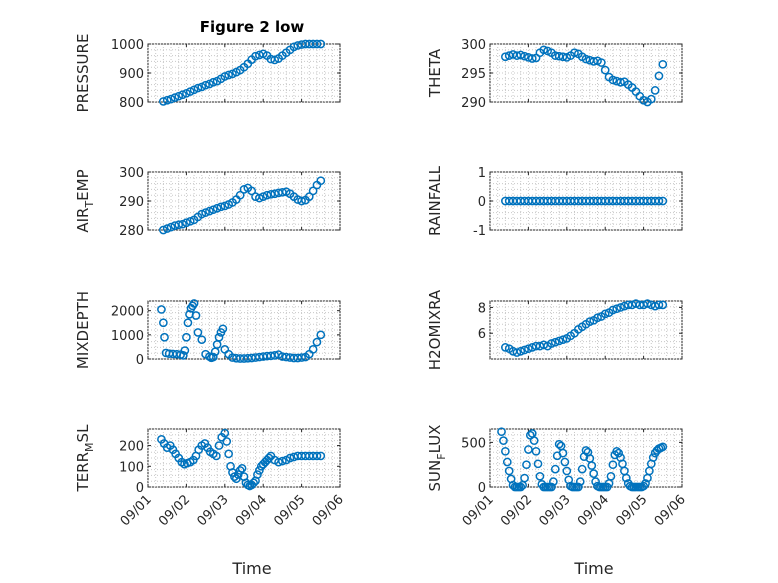 The width and height of the screenshot is (778, 583). What do you see at coordinates (473, 74) in the screenshot?
I see `y-tick-label: 295` at bounding box center [473, 74].